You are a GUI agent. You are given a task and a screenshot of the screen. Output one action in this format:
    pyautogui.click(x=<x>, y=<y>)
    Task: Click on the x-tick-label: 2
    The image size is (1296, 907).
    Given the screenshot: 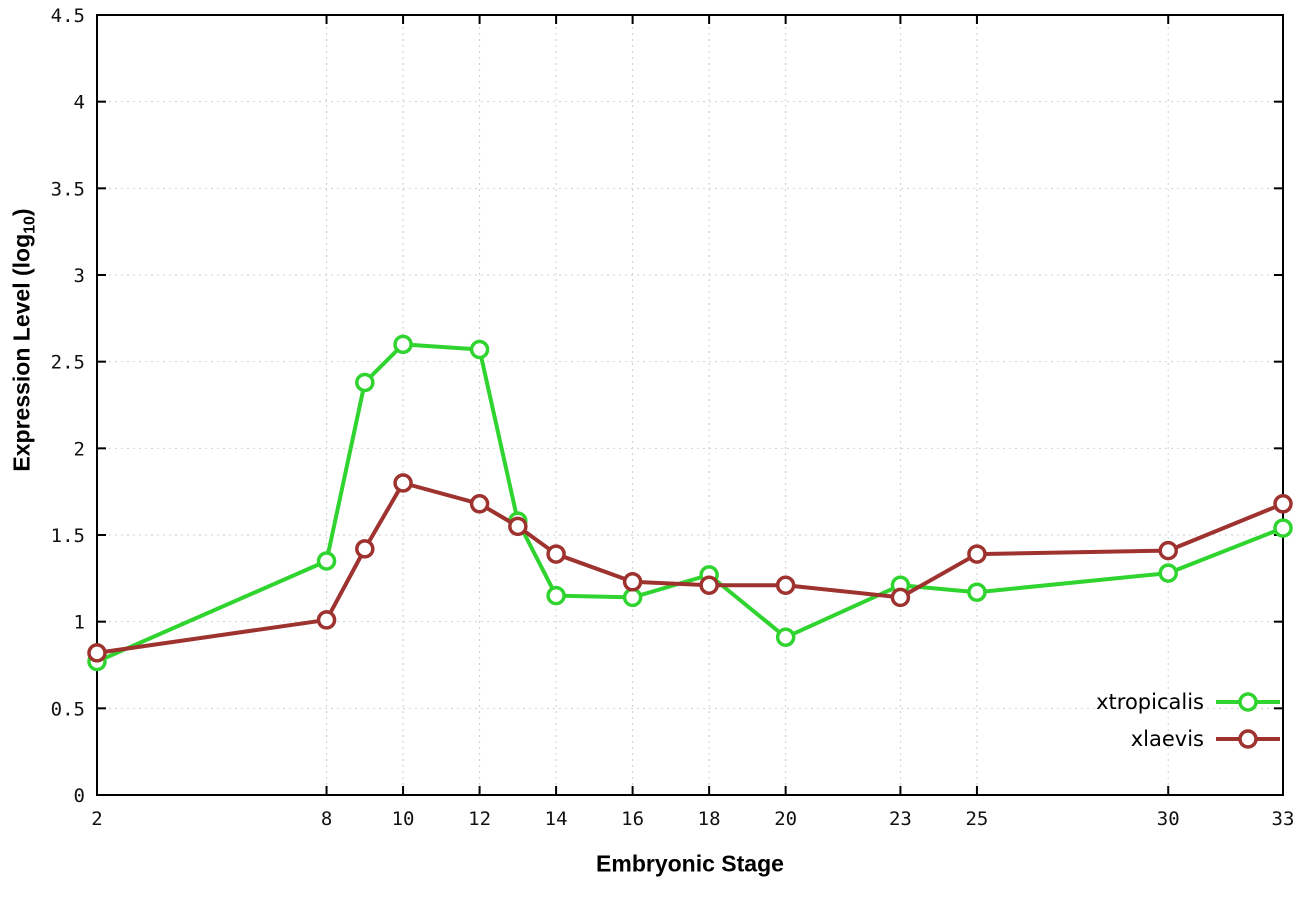 What is the action you would take?
    pyautogui.click(x=96, y=819)
    